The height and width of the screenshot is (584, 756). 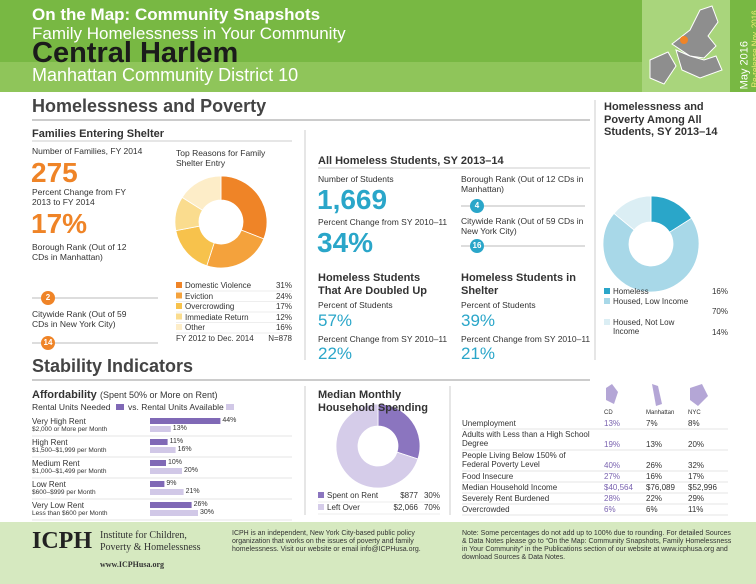 What do you see at coordinates (694, 423) in the screenshot?
I see `cell: 8%` at bounding box center [694, 423].